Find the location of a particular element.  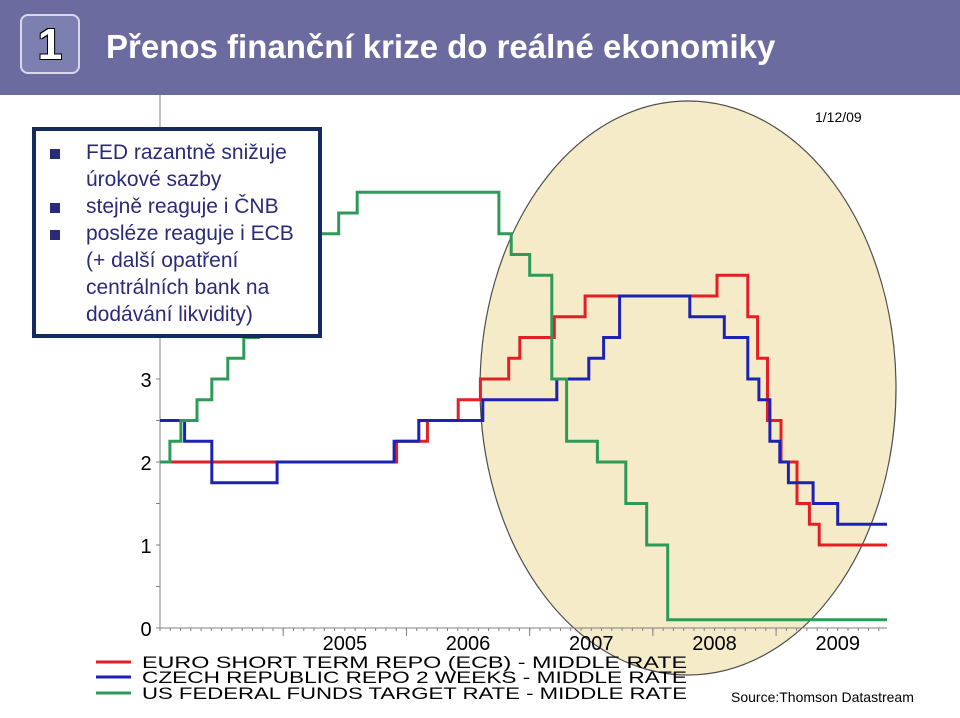

x-tick-label: 2007 is located at coordinates (591, 644).